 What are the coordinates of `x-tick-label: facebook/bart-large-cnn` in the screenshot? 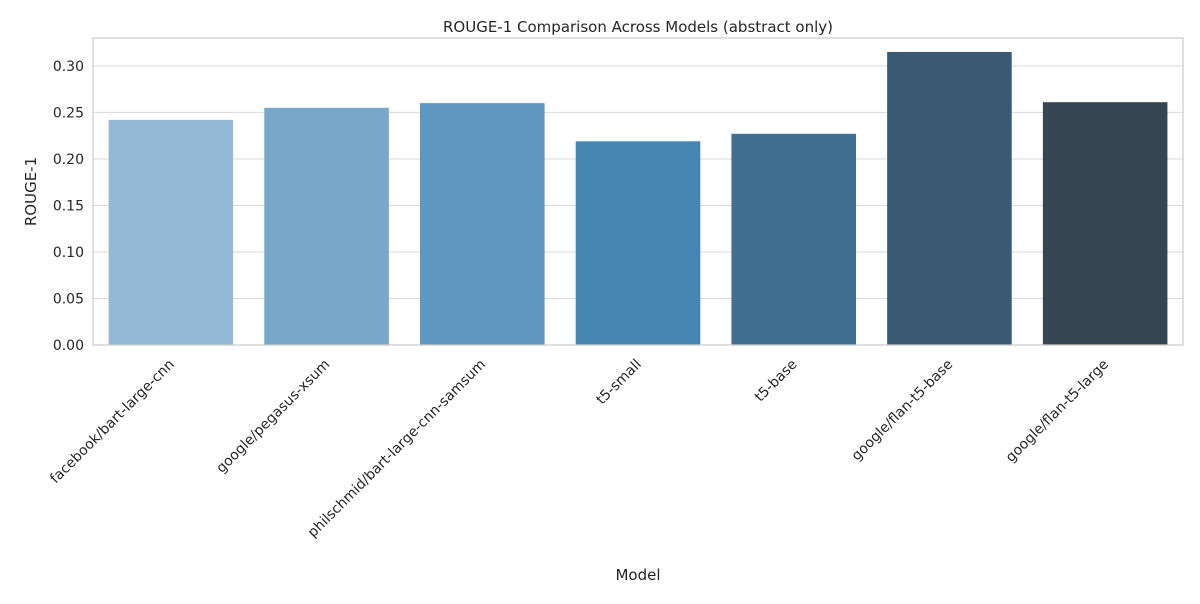 It's located at (112, 422).